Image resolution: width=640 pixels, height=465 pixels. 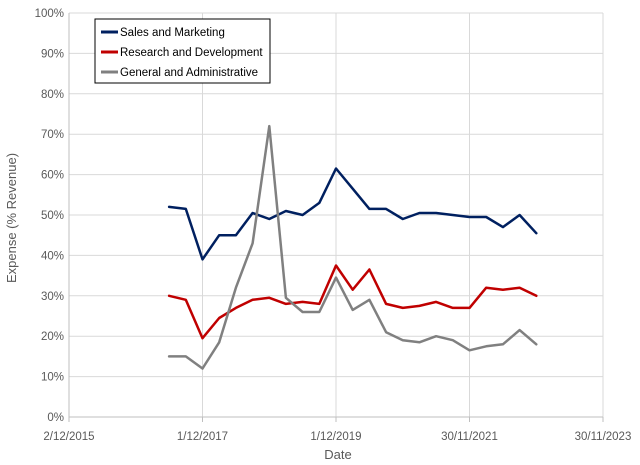 I want to click on y-tick-label: 10%, so click(x=52, y=378).